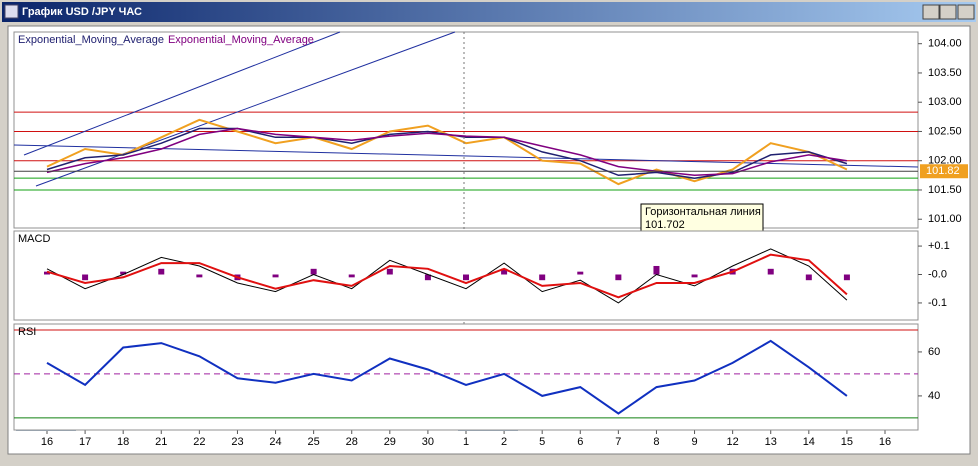  I want to click on y-tick-label: -0.0, so click(937, 274).